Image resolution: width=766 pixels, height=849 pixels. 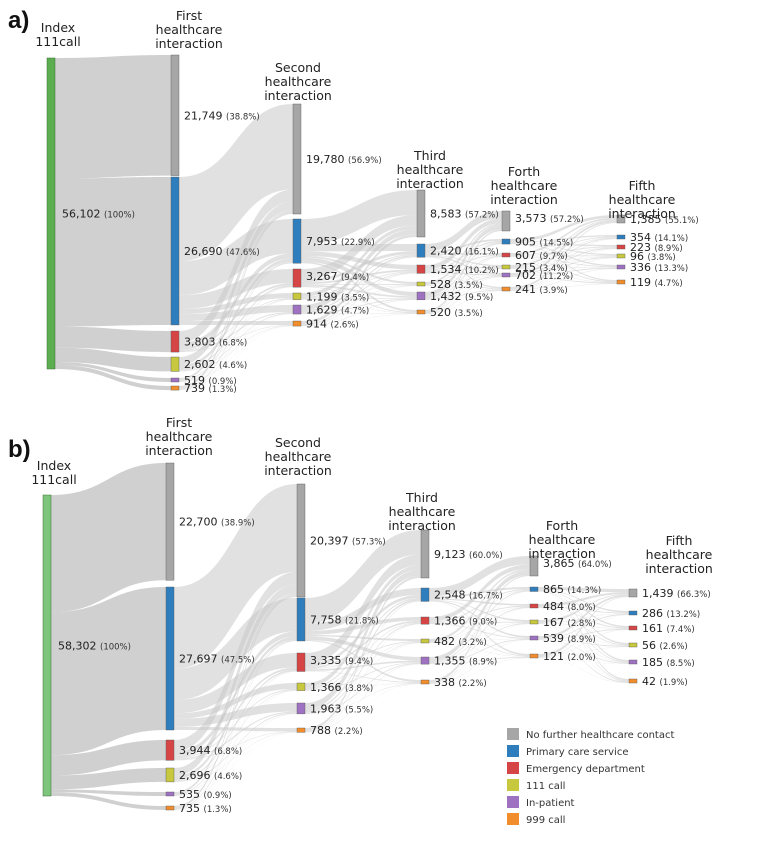 I want to click on node-value-label: 7,953 (22.9%), so click(x=340, y=241).